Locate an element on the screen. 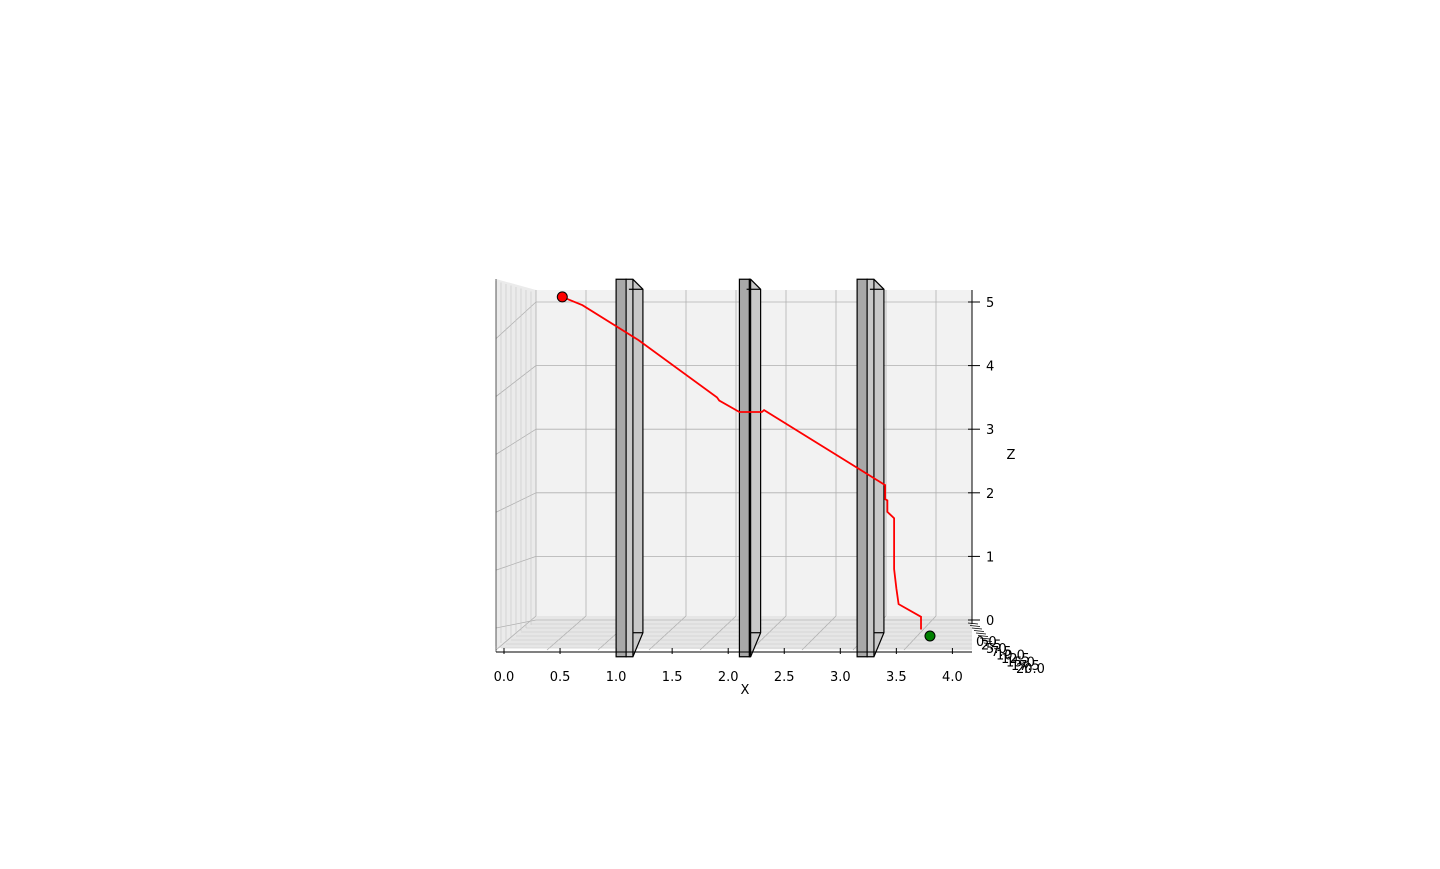 This screenshot has width=1440, height=869. chart-grid is located at coordinates (733, 466).